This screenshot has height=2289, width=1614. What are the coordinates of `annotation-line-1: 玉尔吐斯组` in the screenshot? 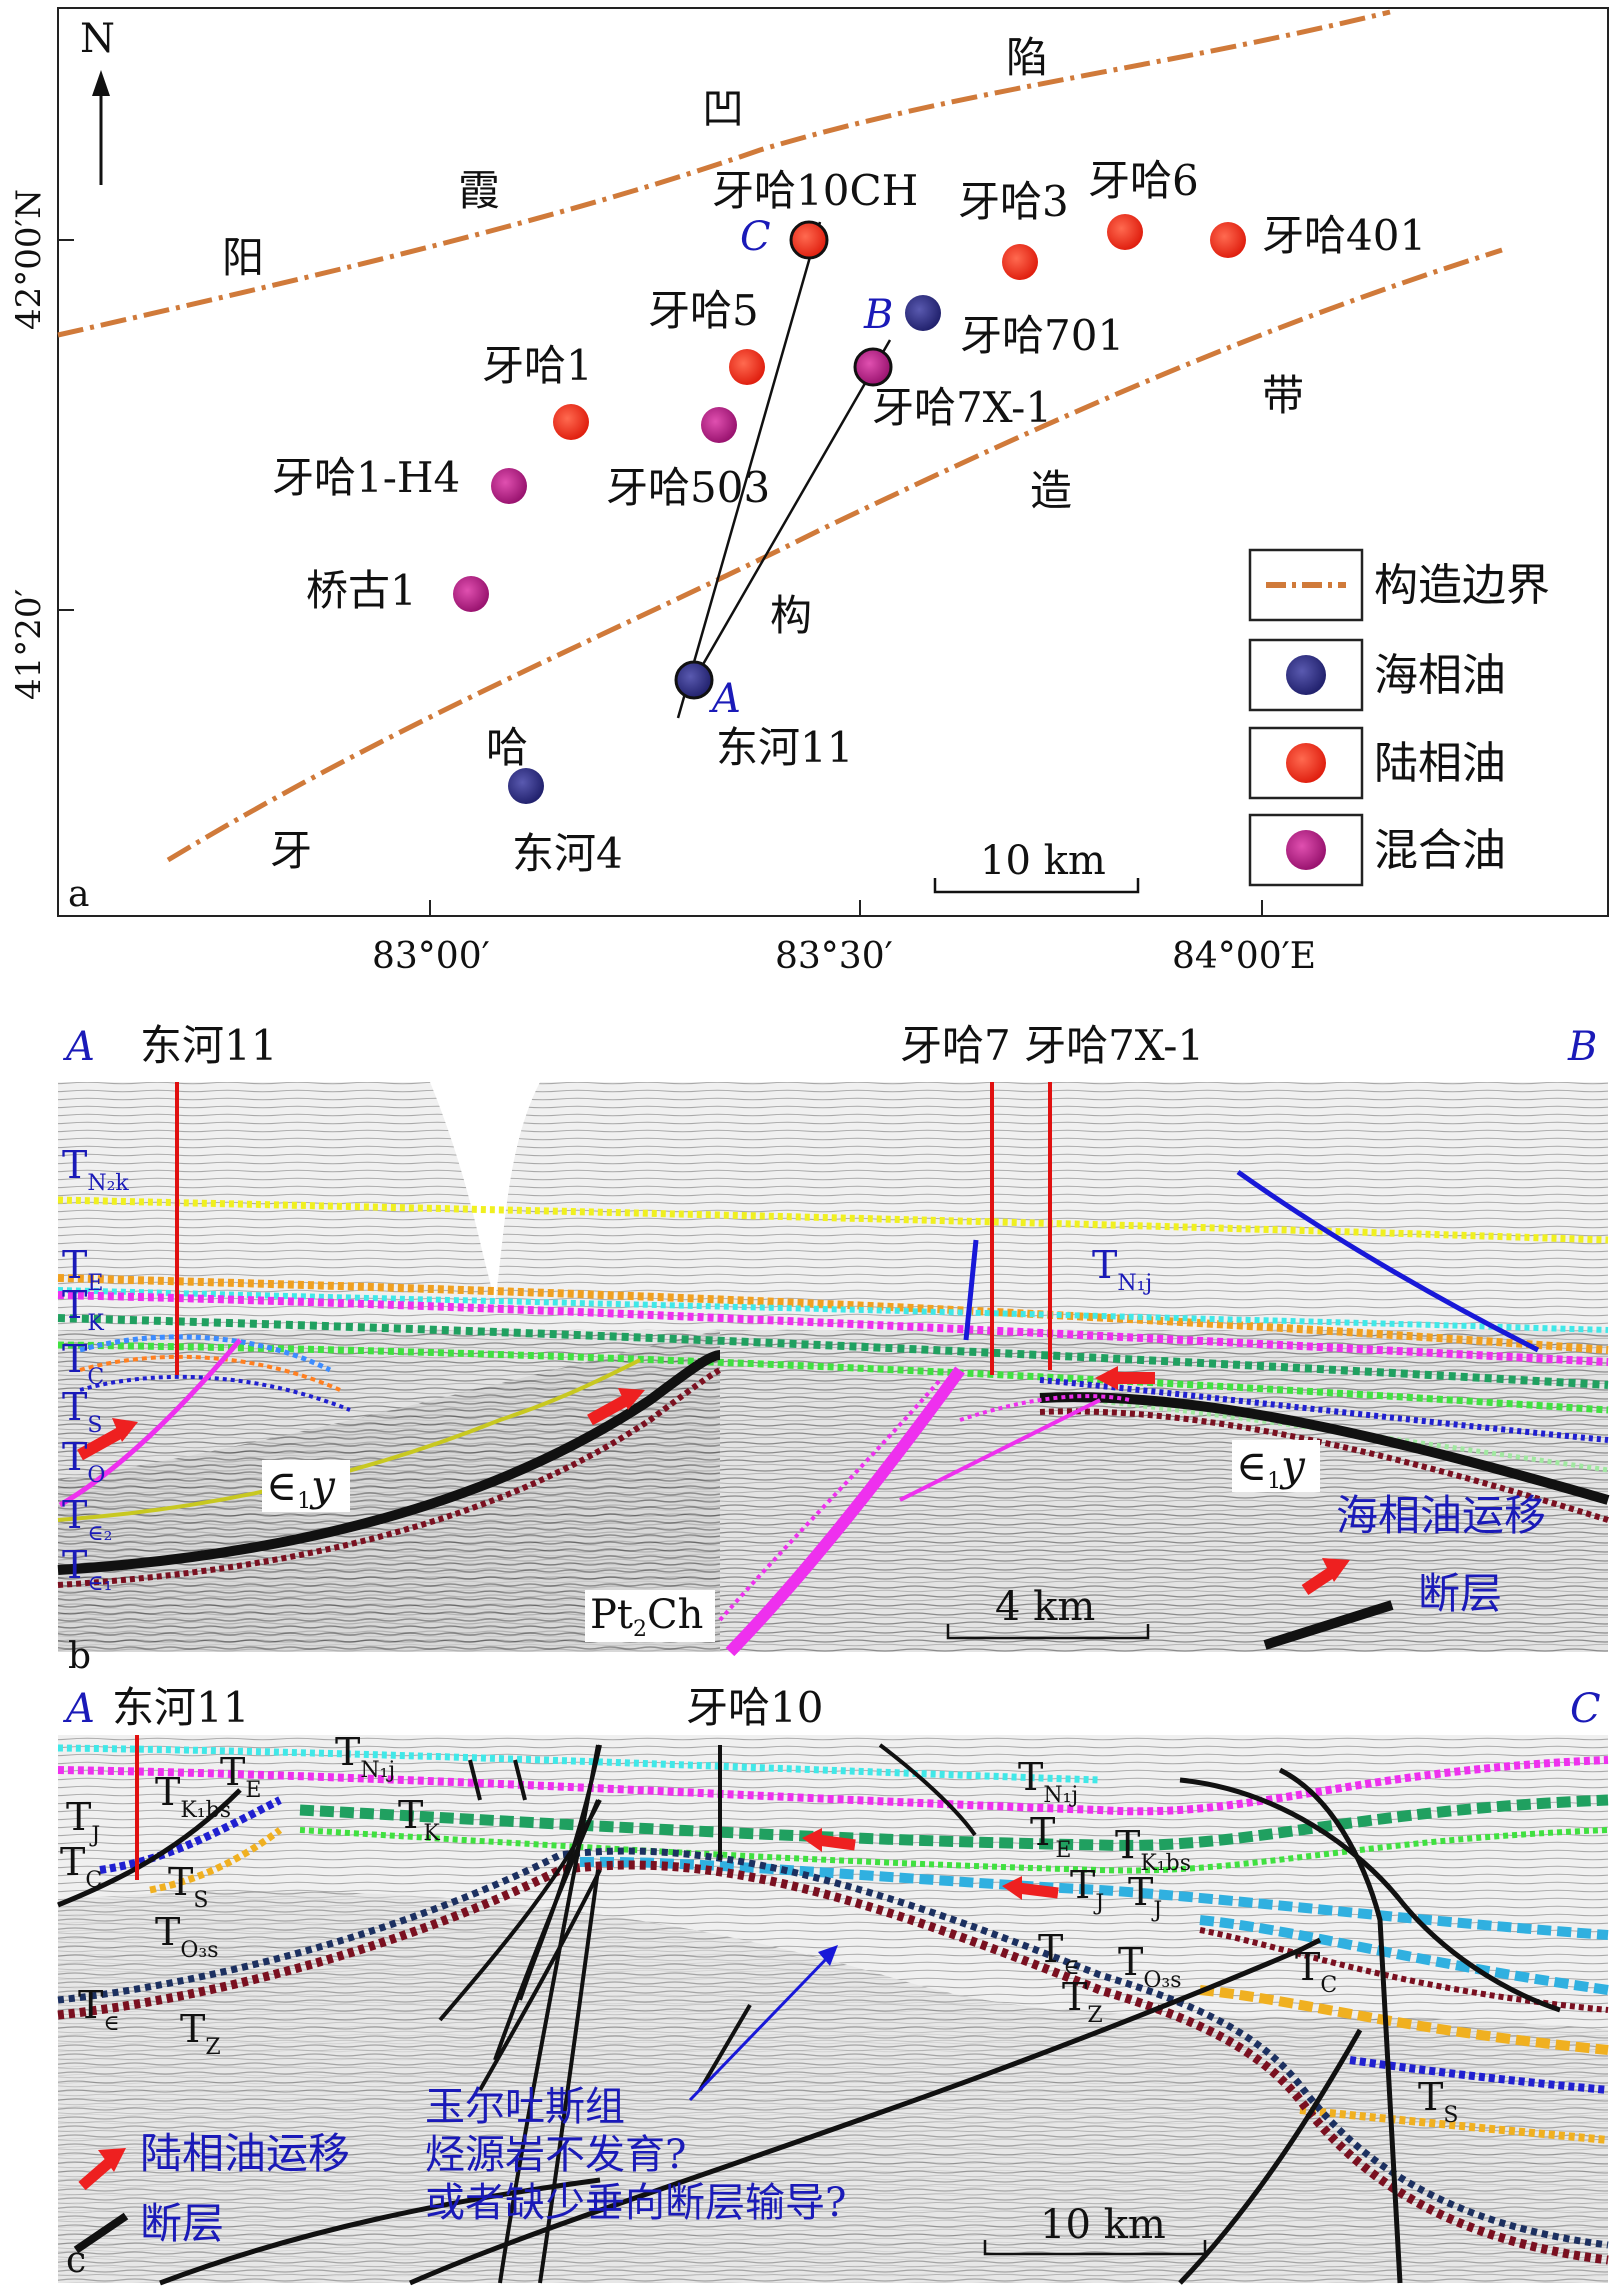 It's located at (525, 2107).